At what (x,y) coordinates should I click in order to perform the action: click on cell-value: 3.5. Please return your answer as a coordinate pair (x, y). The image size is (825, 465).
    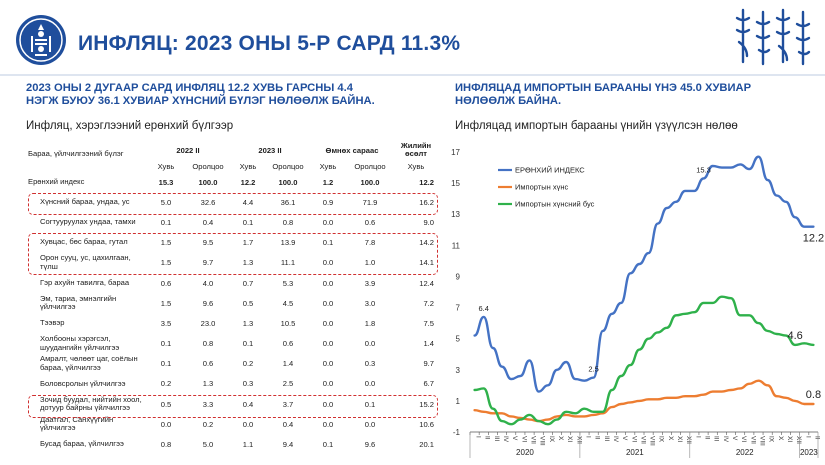
    Looking at the image, I should click on (166, 323).